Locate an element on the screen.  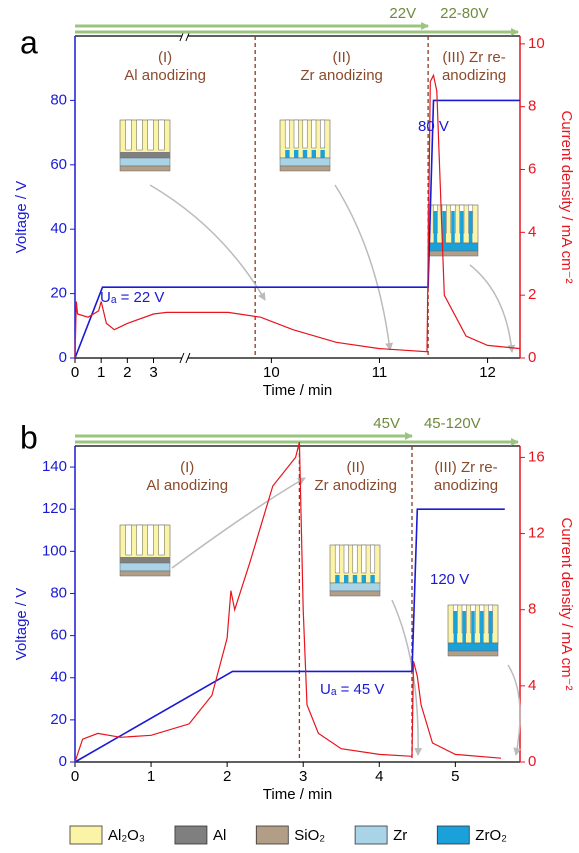
x-axis-title: Time / min is located at coordinates (297, 794).